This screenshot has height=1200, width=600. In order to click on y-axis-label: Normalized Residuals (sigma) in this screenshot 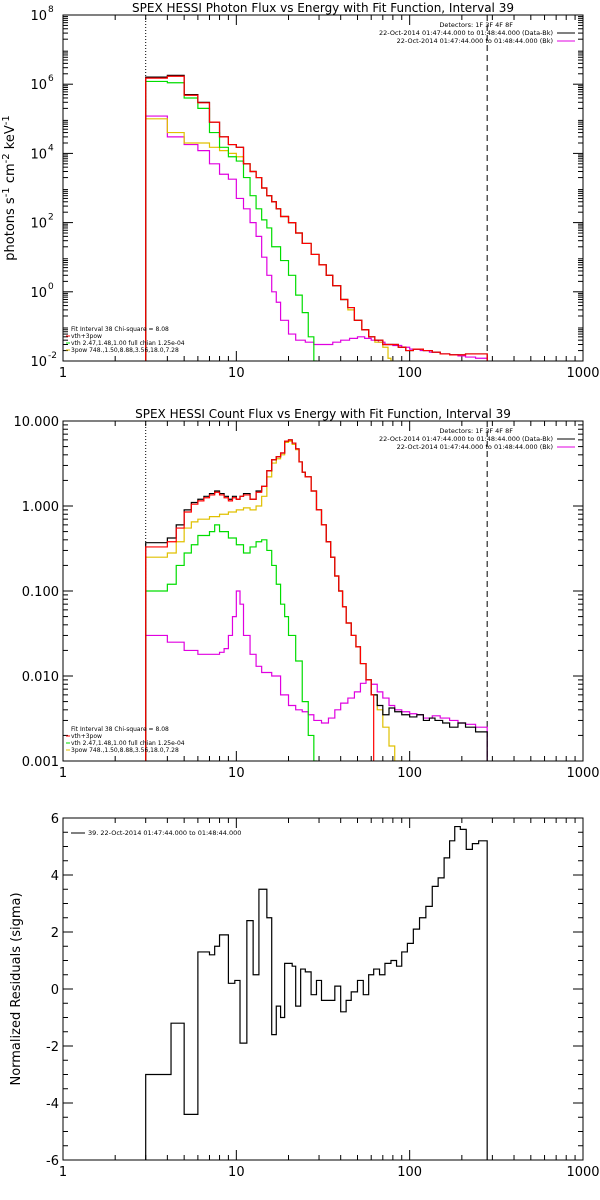, I will do `click(16, 988)`.